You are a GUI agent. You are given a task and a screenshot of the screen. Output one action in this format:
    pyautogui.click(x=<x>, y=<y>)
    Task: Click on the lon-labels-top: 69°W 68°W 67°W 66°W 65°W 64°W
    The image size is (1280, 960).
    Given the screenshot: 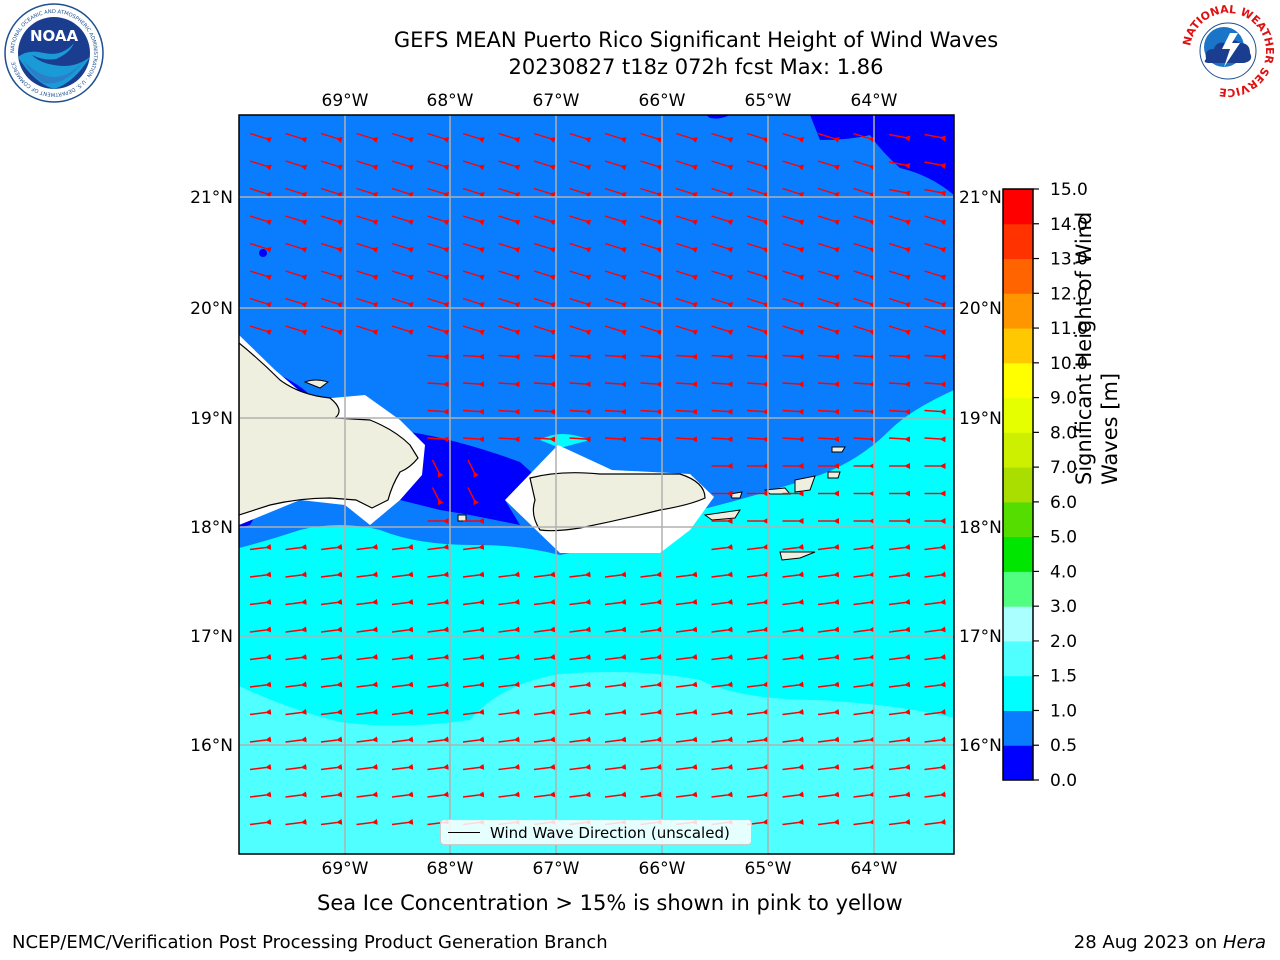 What is the action you would take?
    pyautogui.click(x=610, y=101)
    